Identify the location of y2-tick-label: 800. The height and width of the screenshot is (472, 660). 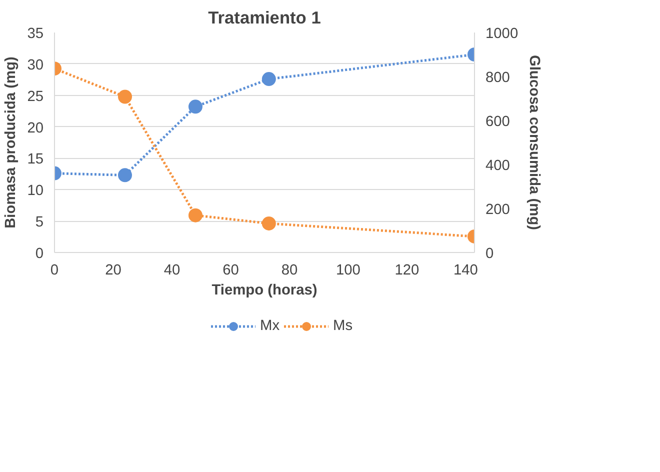
(498, 78).